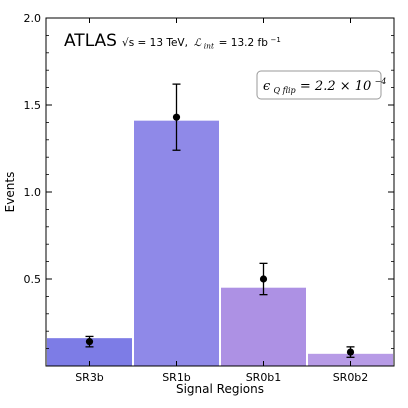 Image resolution: width=408 pixels, height=408 pixels. What do you see at coordinates (33, 18) in the screenshot?
I see `y-tick-label: 2.0` at bounding box center [33, 18].